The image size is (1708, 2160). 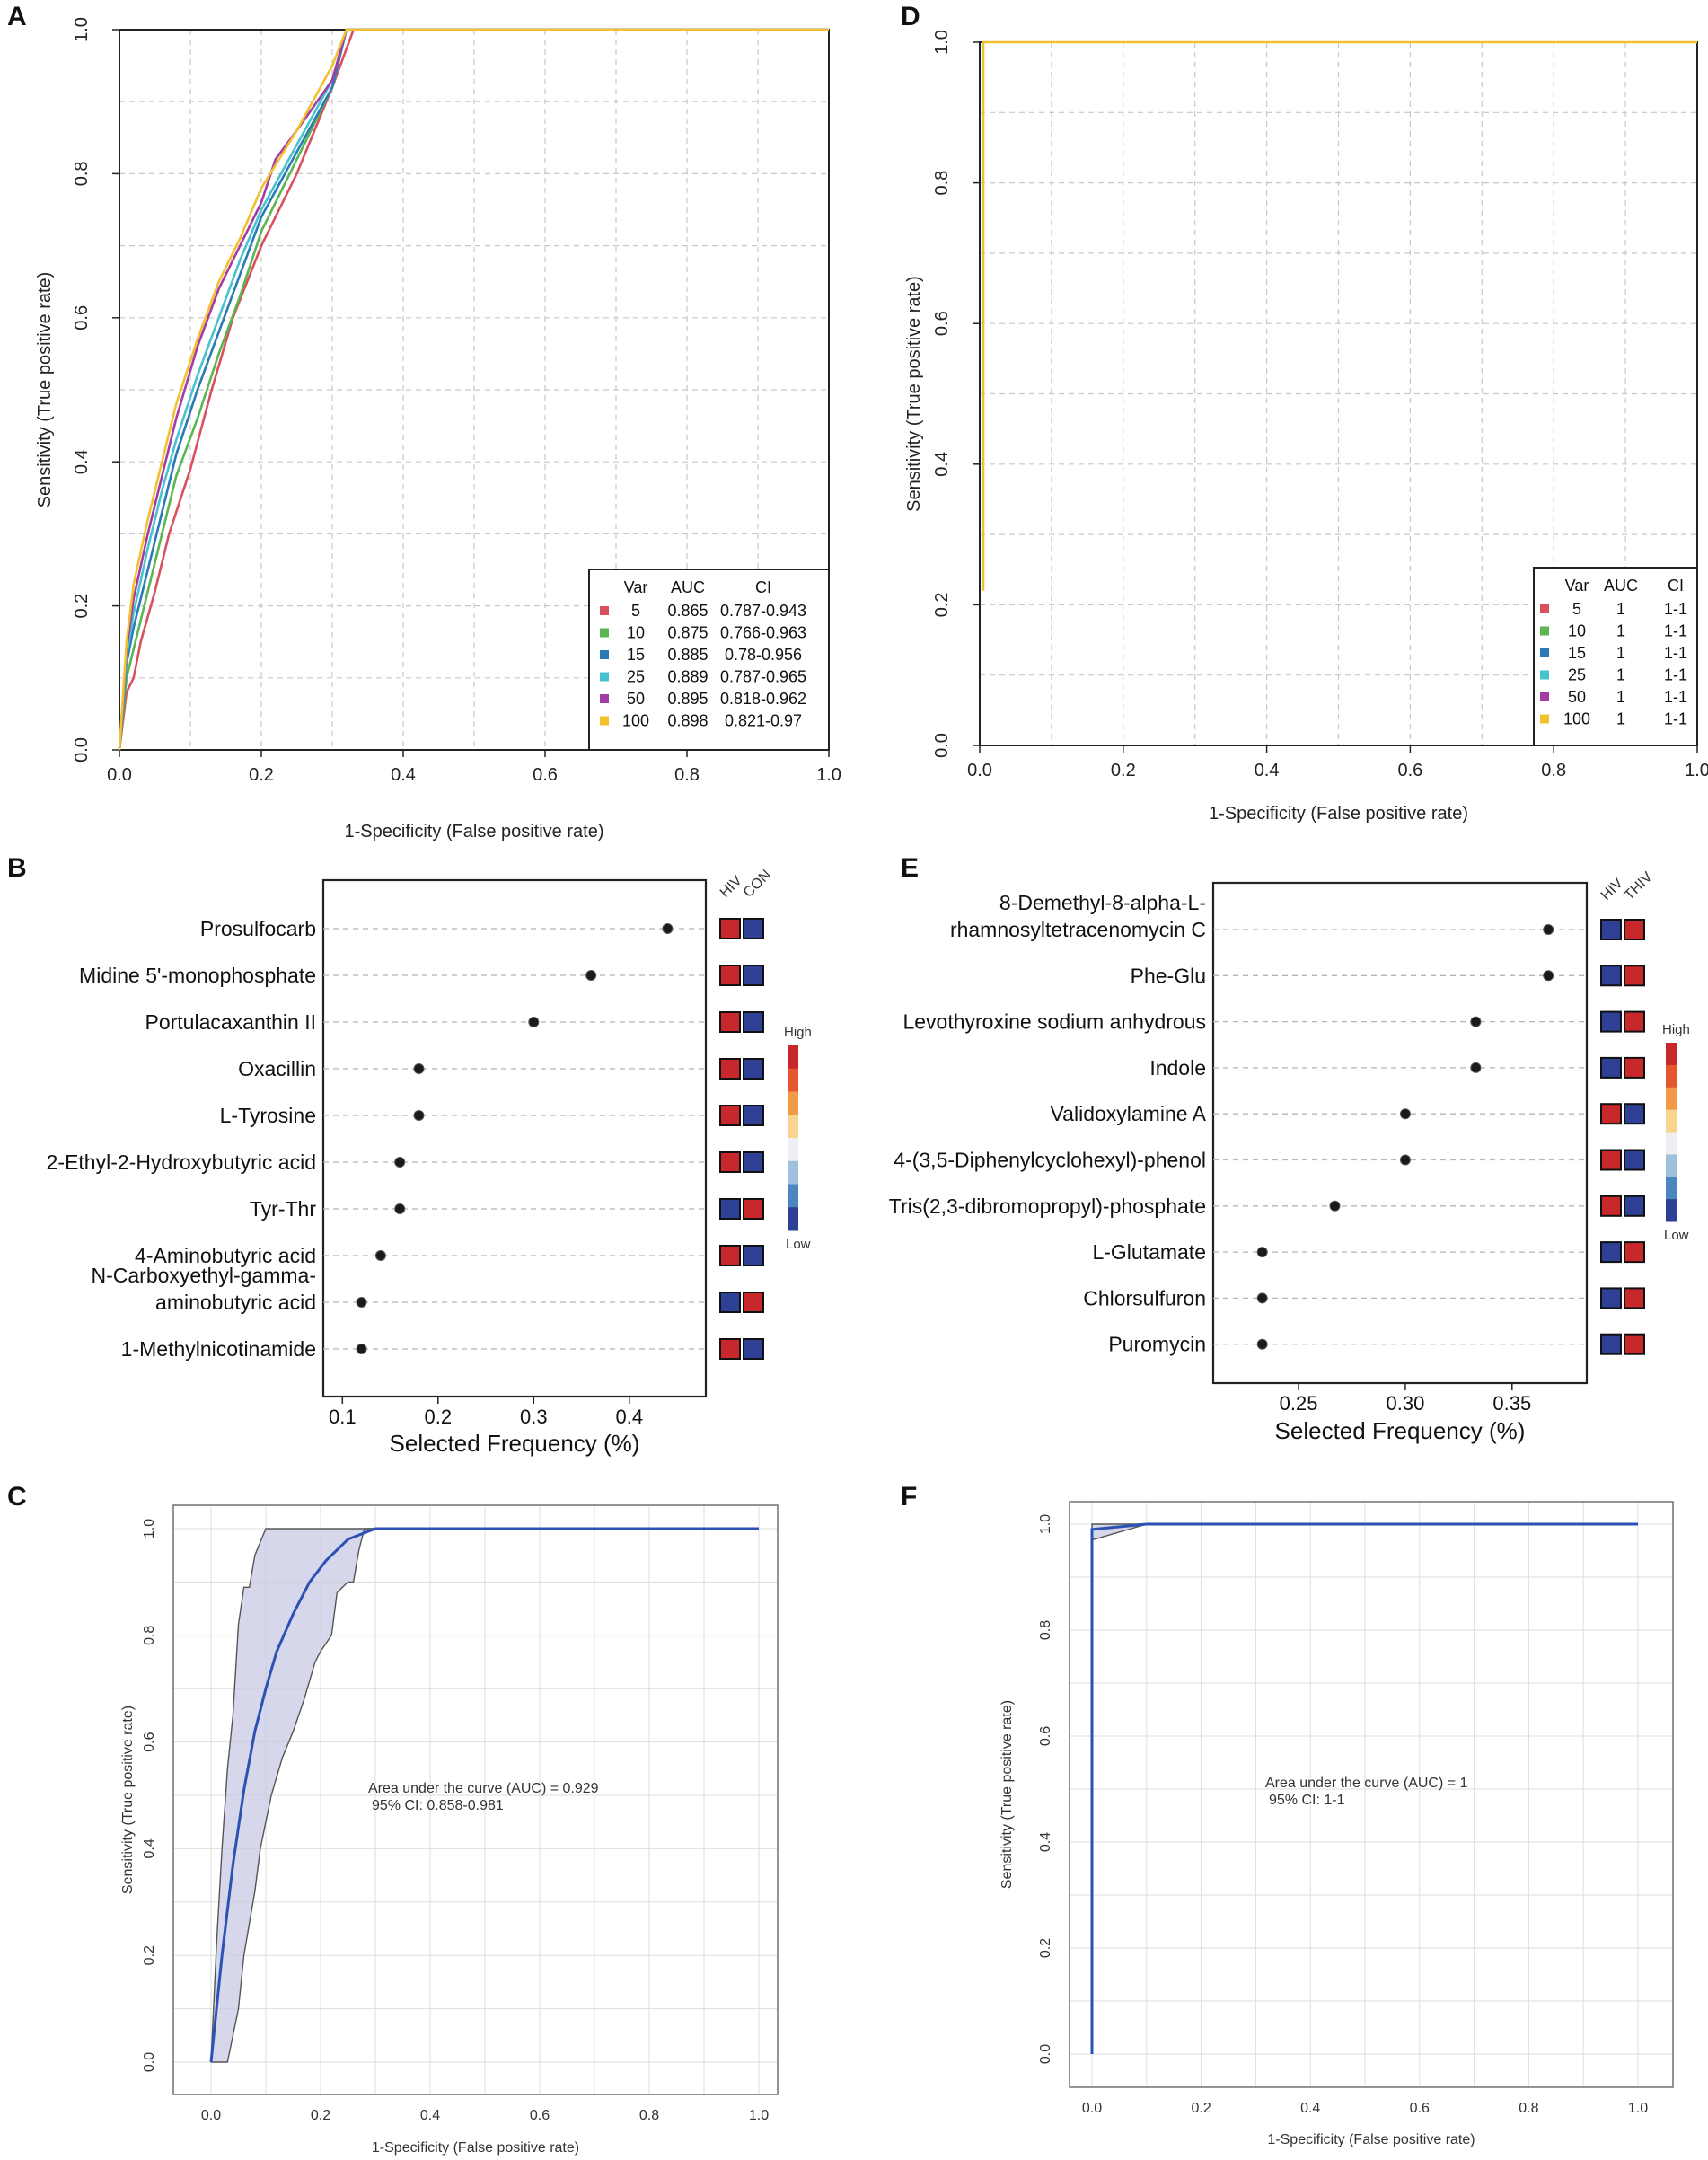 I want to click on legend-header: AUC, so click(x=688, y=587).